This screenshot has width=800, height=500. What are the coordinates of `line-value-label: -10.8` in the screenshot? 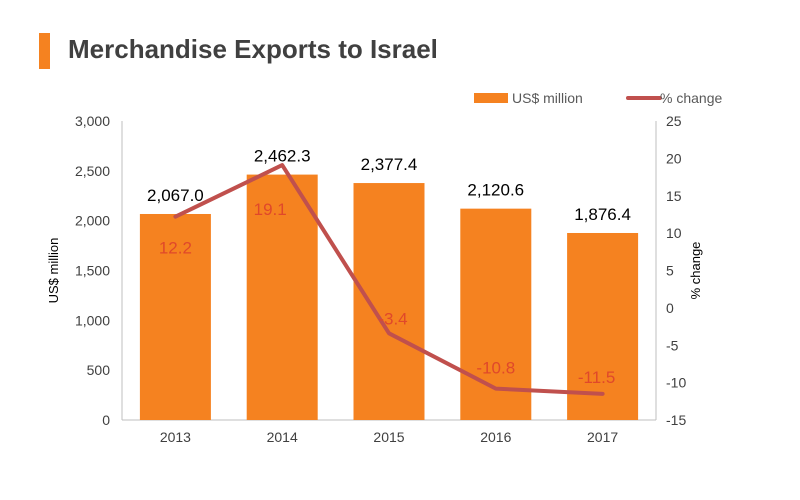 It's located at (495, 368).